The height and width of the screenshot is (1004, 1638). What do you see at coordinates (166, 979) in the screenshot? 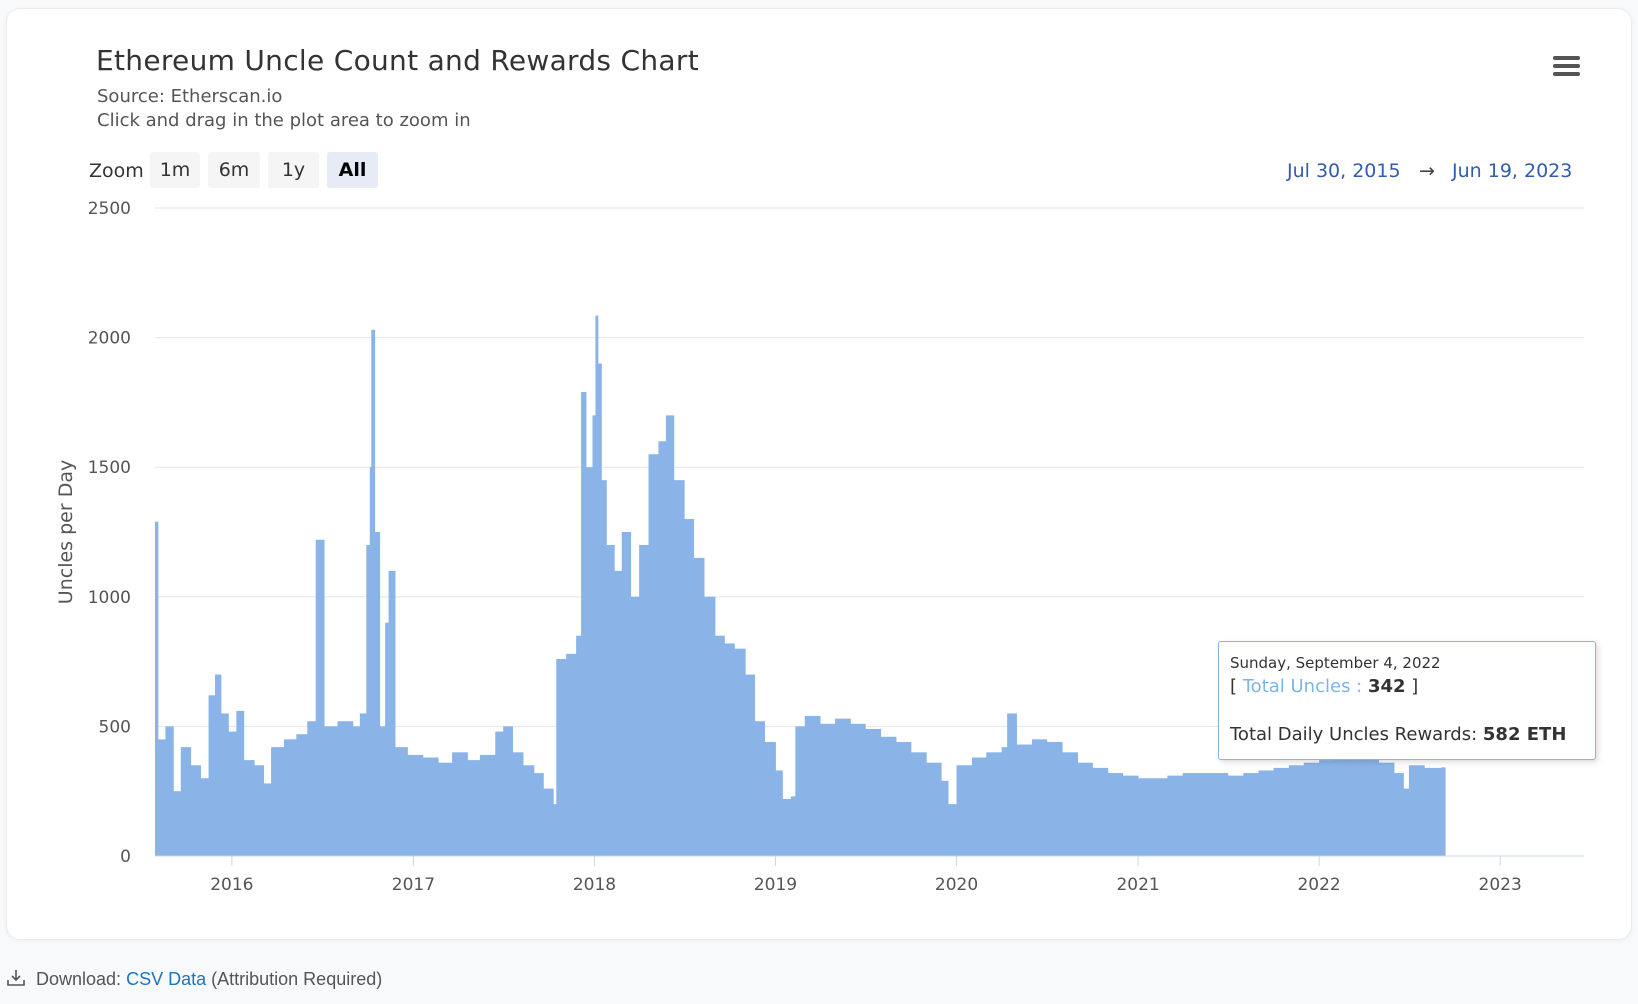
I see `csv-data-link: CSV Data` at bounding box center [166, 979].